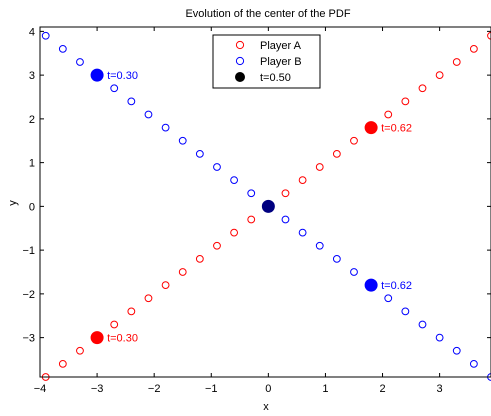 This screenshot has height=416, width=491. What do you see at coordinates (28, 295) in the screenshot?
I see `y-tick-label: −2` at bounding box center [28, 295].